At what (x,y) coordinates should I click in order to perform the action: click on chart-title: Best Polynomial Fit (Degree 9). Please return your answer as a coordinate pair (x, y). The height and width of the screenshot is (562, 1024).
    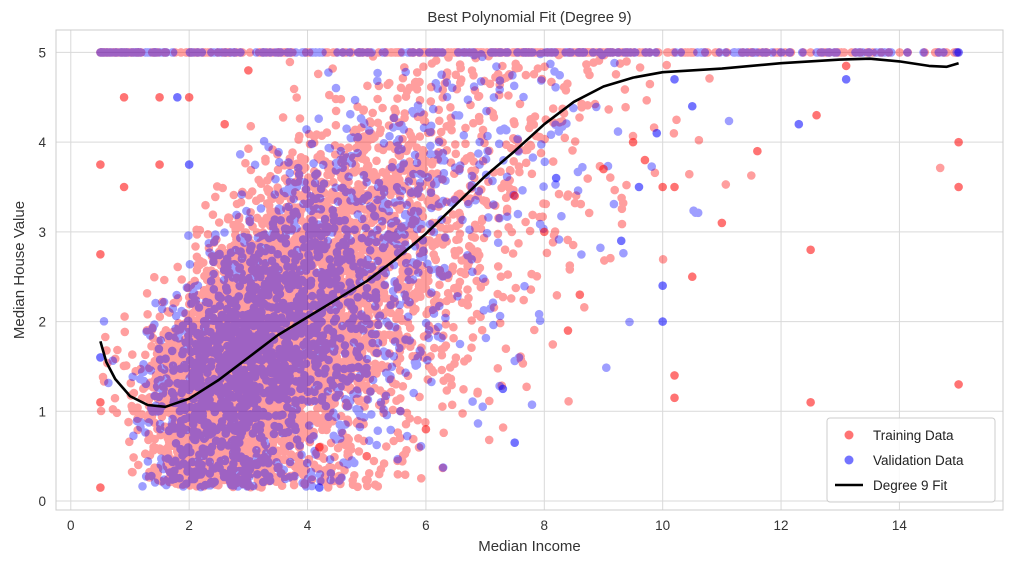
    Looking at the image, I should click on (529, 17).